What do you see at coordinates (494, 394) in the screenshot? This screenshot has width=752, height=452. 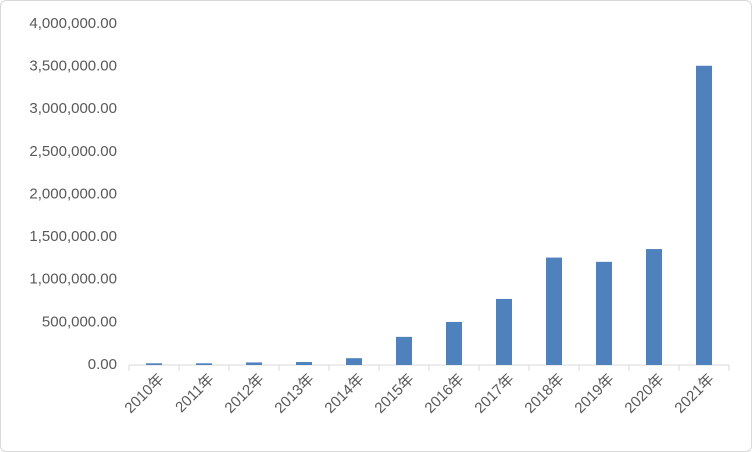 I see `x-tick-label: 2017年` at bounding box center [494, 394].